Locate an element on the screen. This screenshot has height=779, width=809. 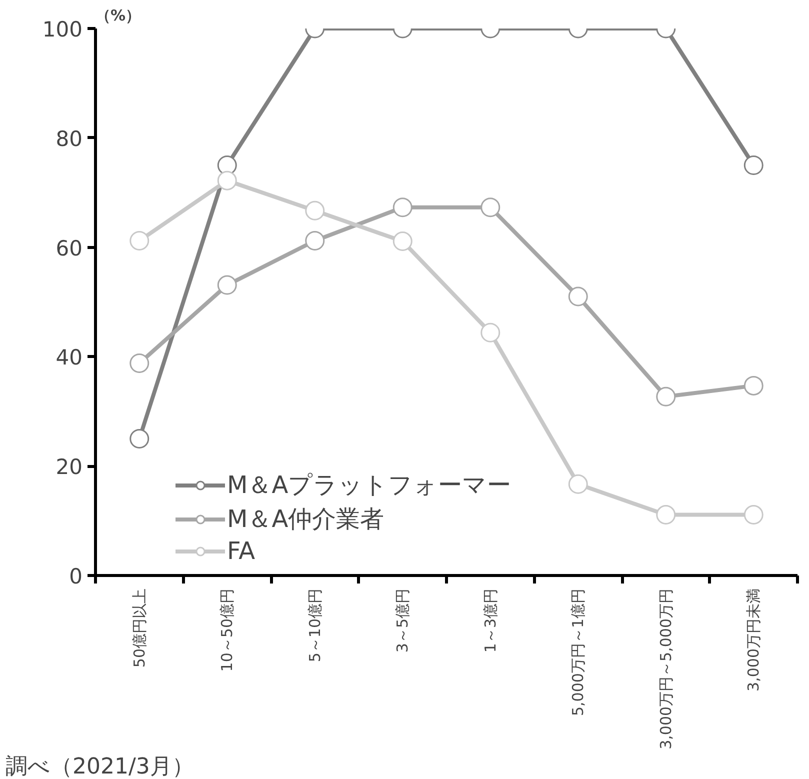
x-tick-label: 3,000万円～5,000万円 is located at coordinates (665, 669).